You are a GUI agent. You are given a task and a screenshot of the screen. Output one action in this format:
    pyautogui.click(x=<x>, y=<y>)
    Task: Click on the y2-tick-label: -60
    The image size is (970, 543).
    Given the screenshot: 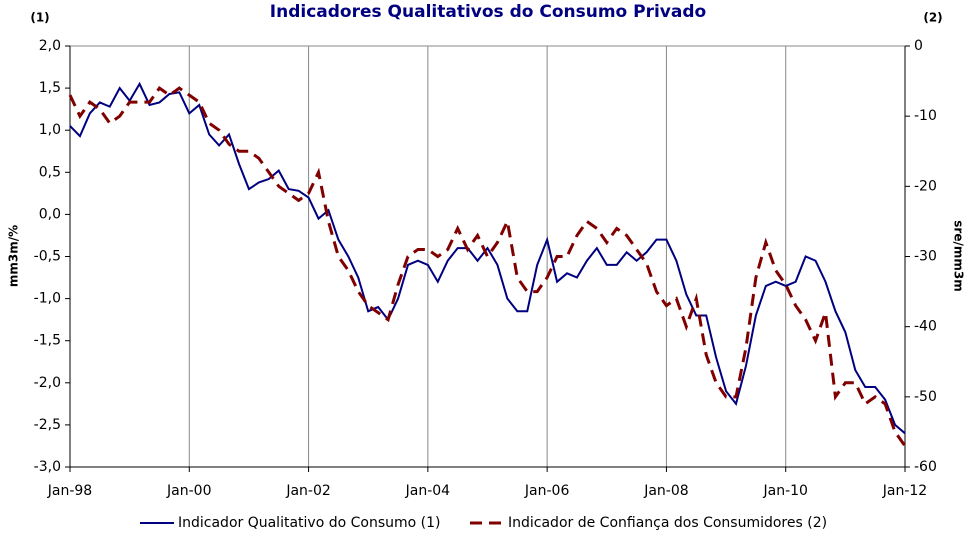 What is the action you would take?
    pyautogui.click(x=925, y=467)
    